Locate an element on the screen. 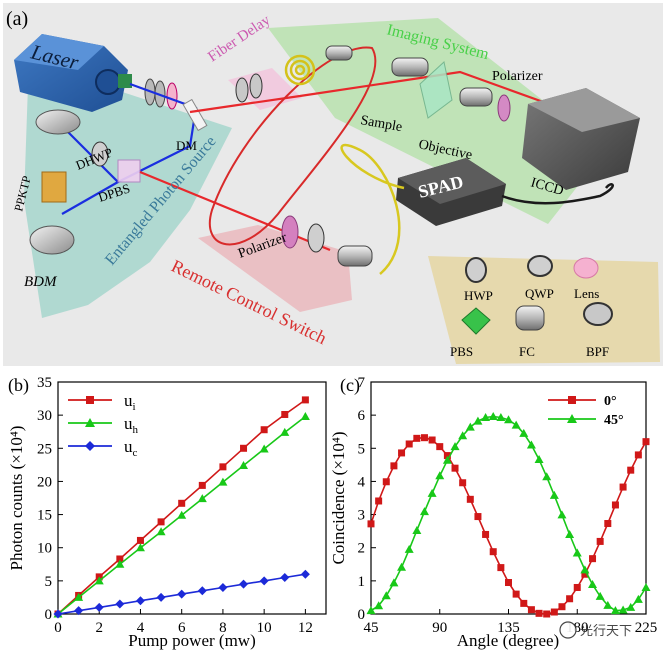 The height and width of the screenshot is (658, 666). sample-label: Sample is located at coordinates (381, 124).